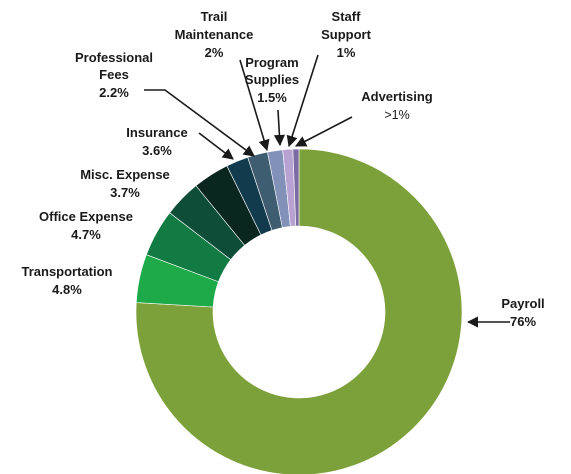 The image size is (571, 474). What do you see at coordinates (86, 234) in the screenshot?
I see `value-office-expense: 4.7%` at bounding box center [86, 234].